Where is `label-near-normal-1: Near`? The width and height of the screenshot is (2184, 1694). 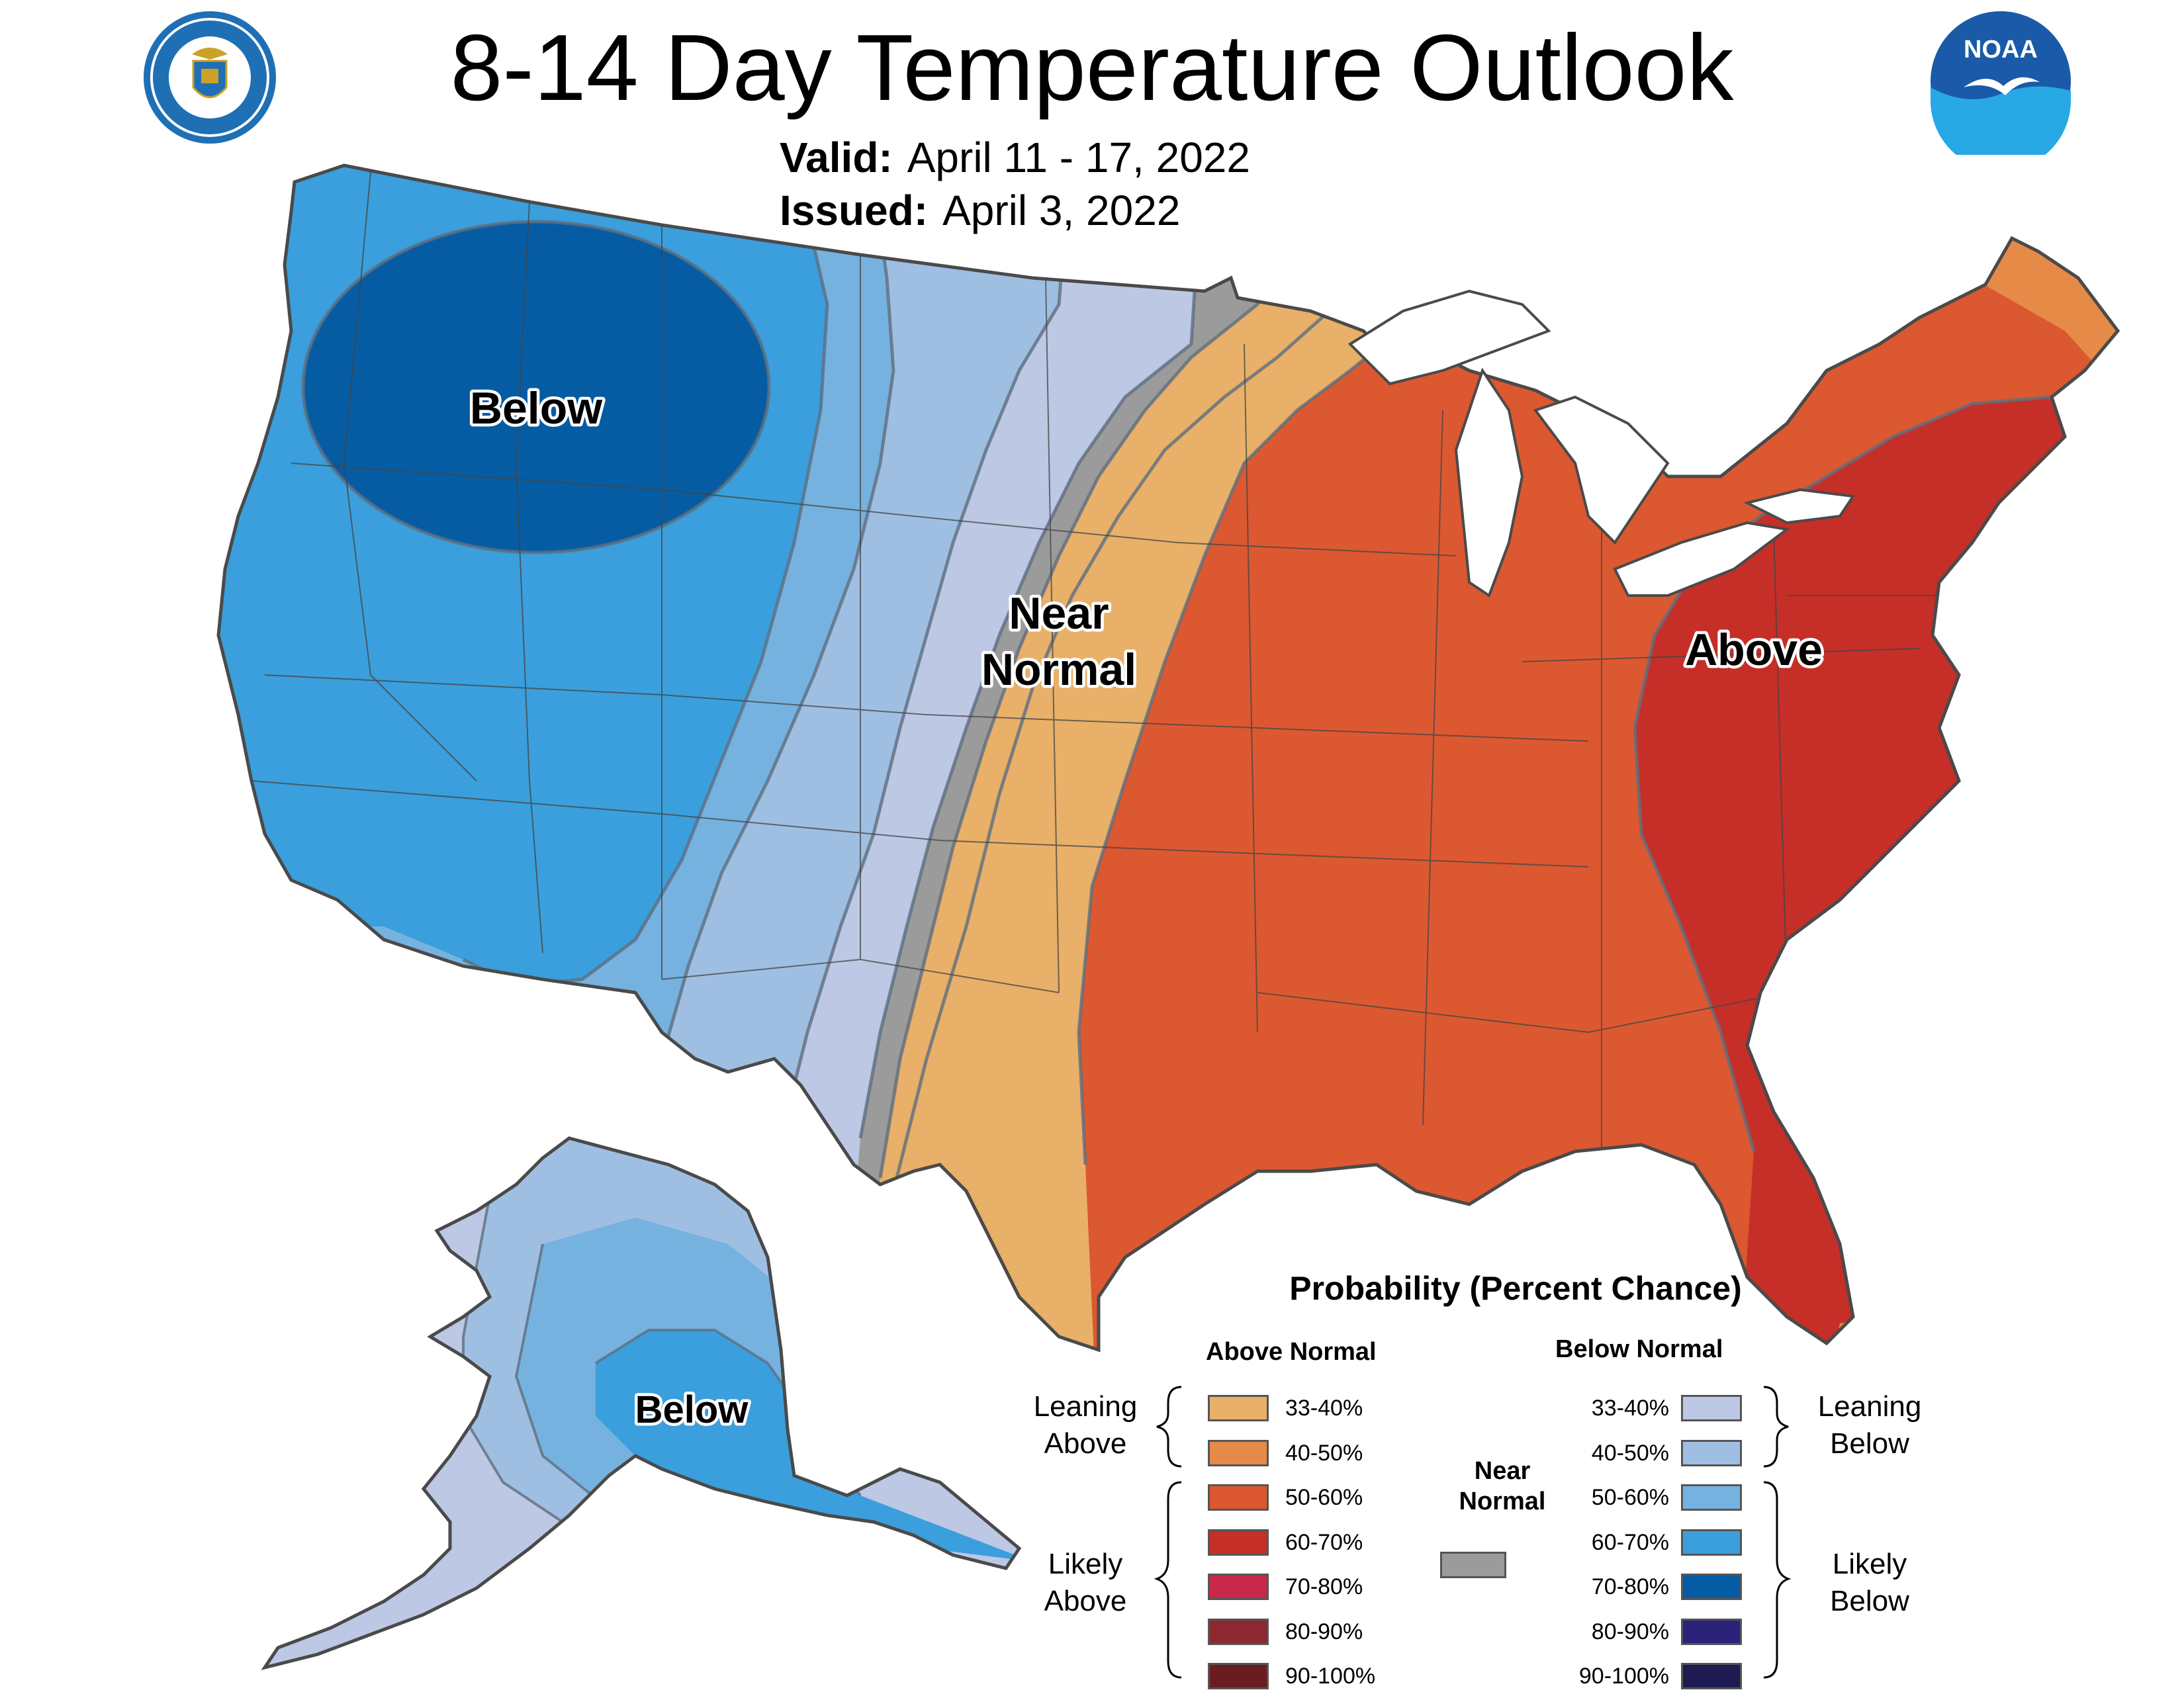 label-near-normal-1: Near is located at coordinates (1059, 613).